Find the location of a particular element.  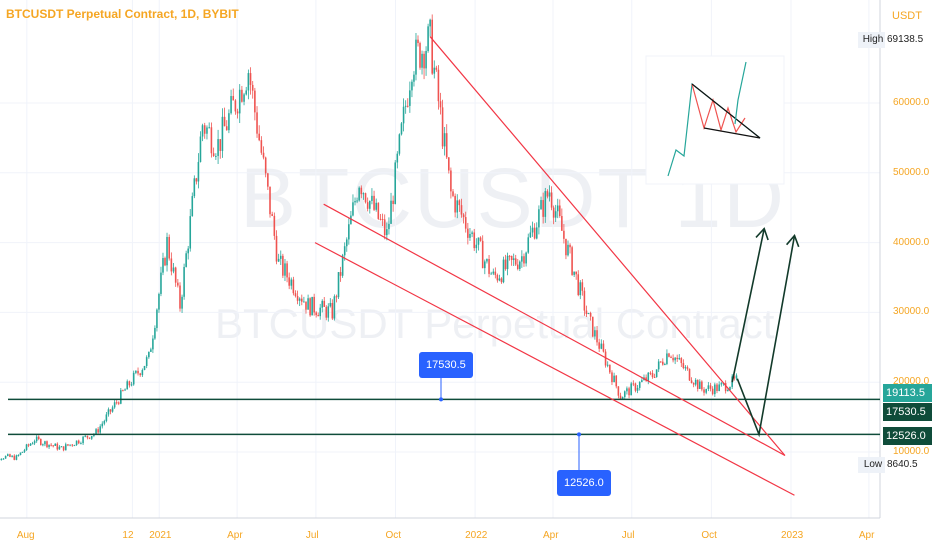

y-tick-label: 30000.0 is located at coordinates (911, 312).